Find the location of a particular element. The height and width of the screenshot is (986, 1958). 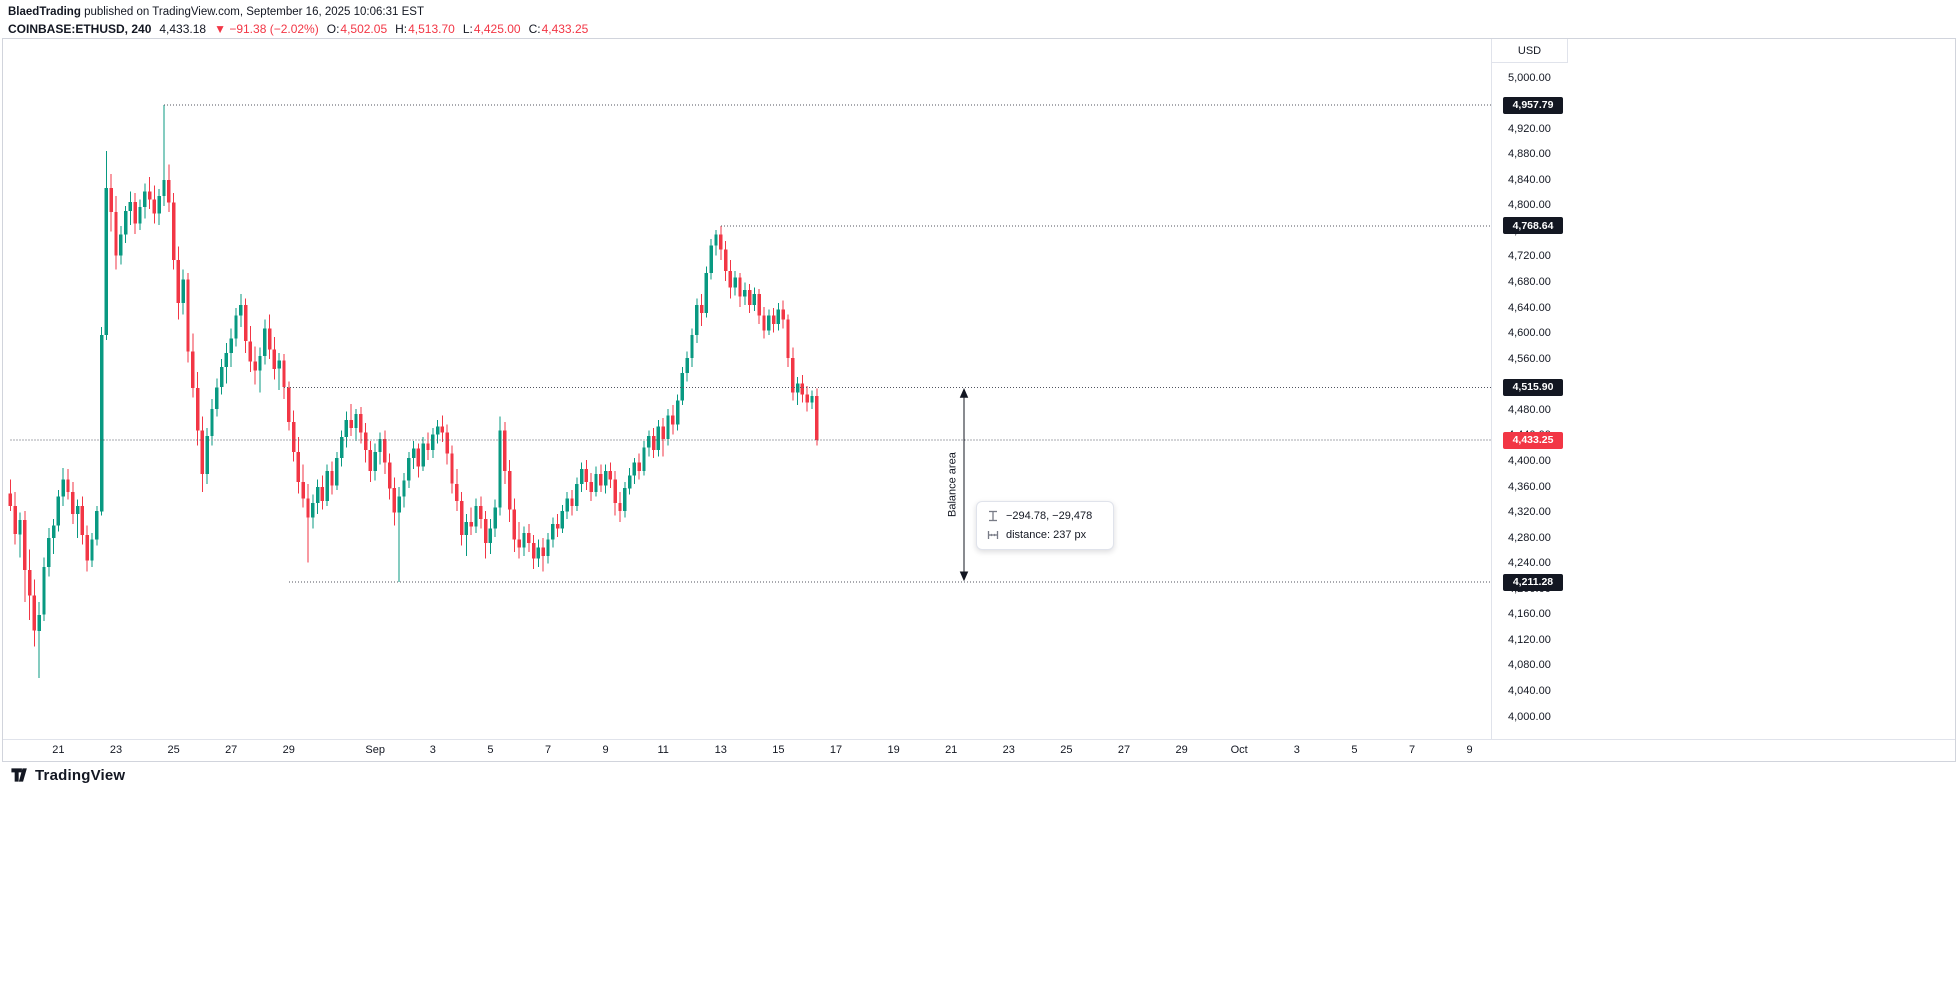

price-tick-label: 4,920.00 is located at coordinates (1529, 128).